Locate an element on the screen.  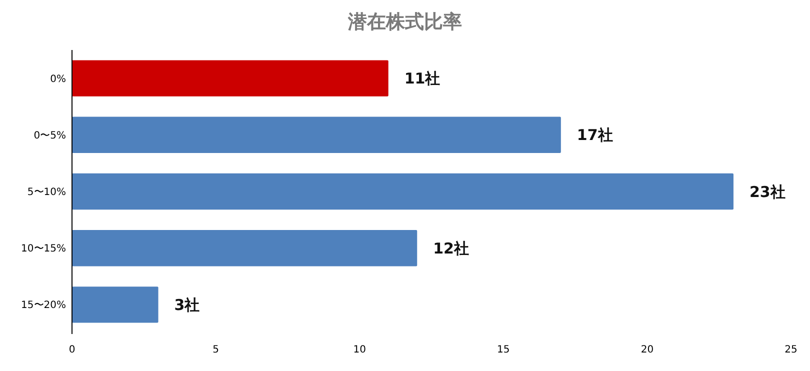
data-label: 11社 is located at coordinates (422, 79).